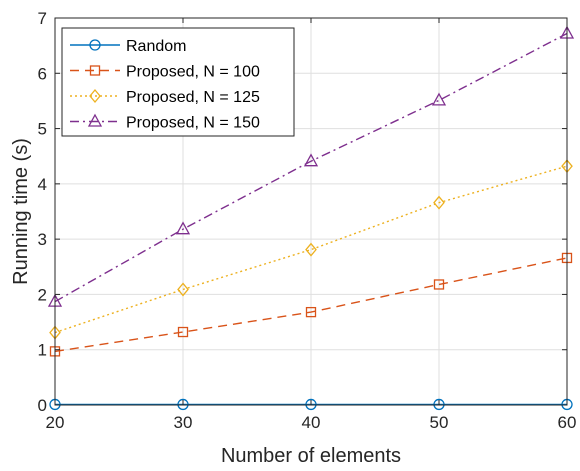 The height and width of the screenshot is (471, 580). I want to click on y-tick-label: 0, so click(42, 405).